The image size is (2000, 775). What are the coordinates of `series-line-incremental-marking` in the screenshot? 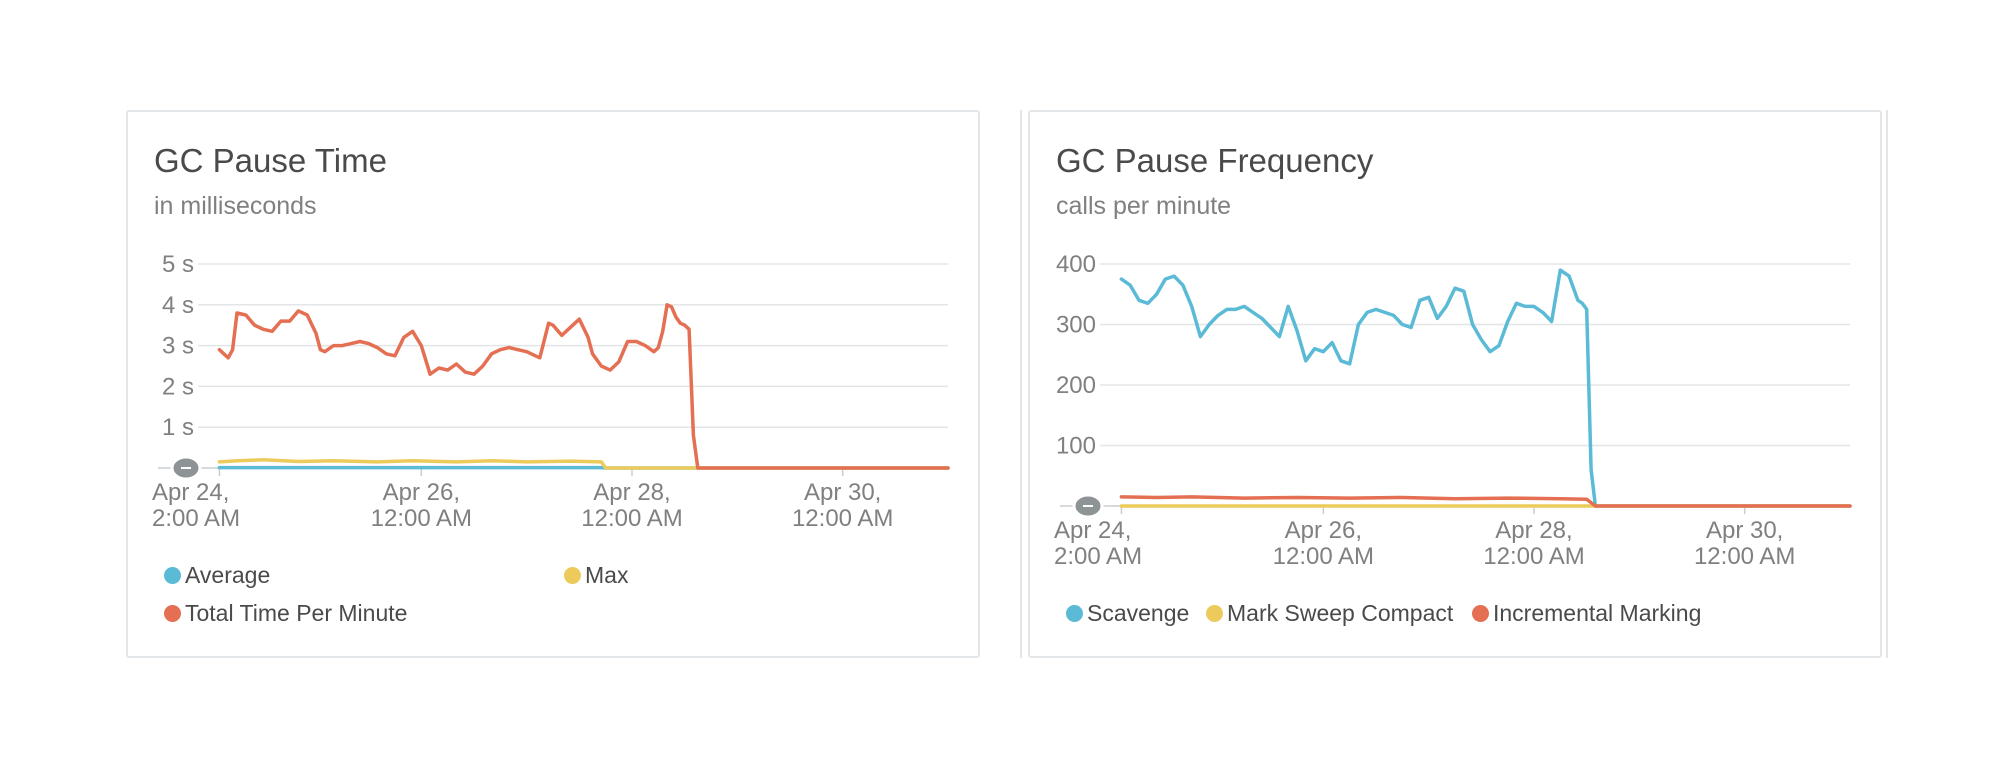 It's located at (1485, 501).